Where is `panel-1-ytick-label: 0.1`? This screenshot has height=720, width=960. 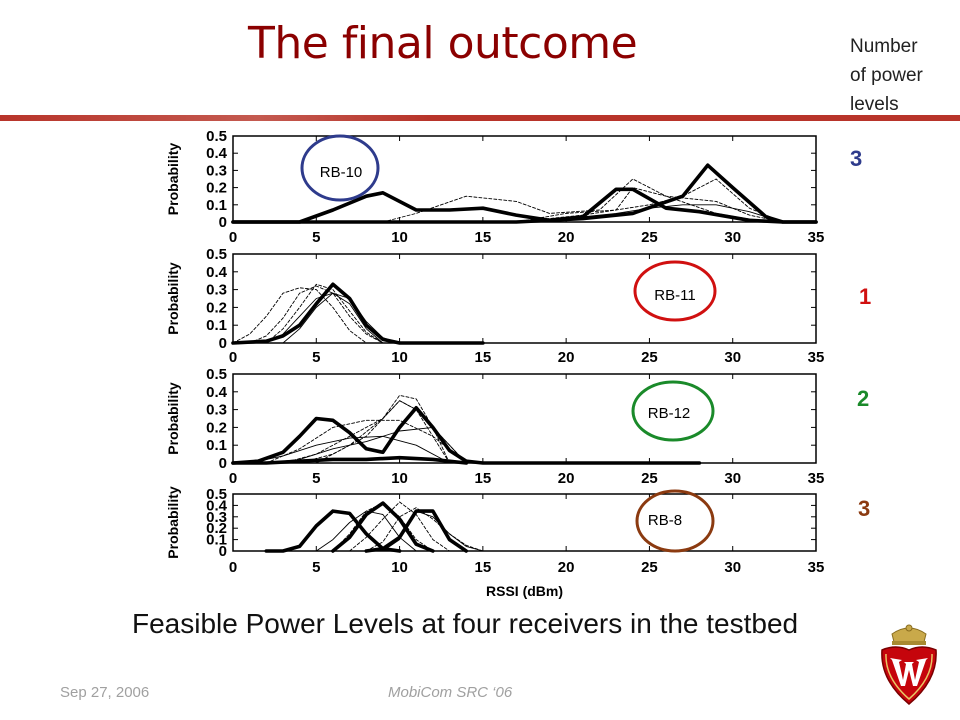 panel-1-ytick-label: 0.1 is located at coordinates (216, 205).